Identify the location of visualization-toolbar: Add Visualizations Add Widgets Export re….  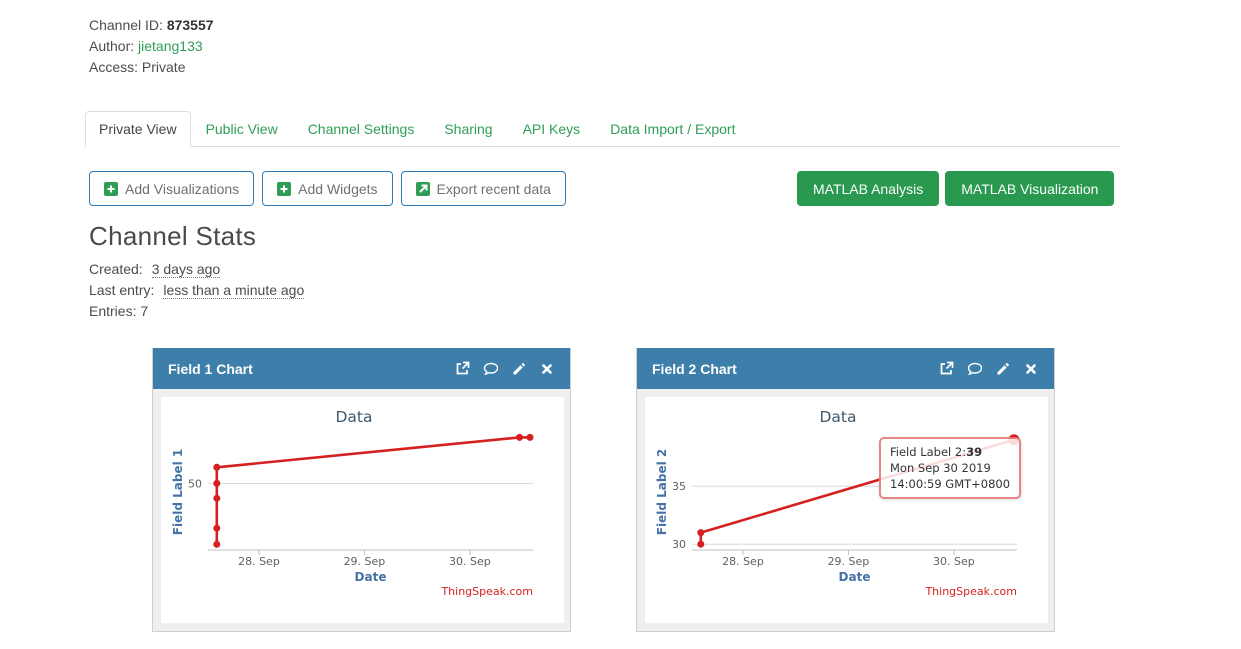
(327, 188).